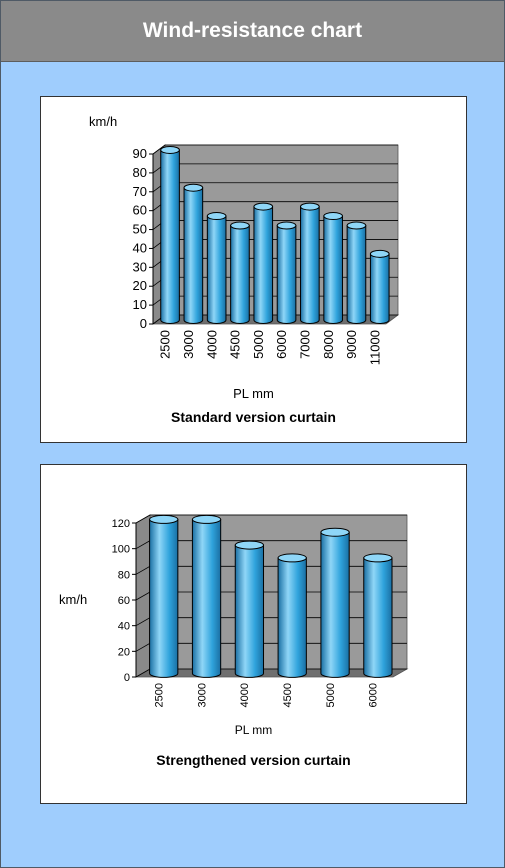 The width and height of the screenshot is (505, 868). Describe the element at coordinates (253, 760) in the screenshot. I see `strengthened-chart-title: Strengthened version curtain` at that location.